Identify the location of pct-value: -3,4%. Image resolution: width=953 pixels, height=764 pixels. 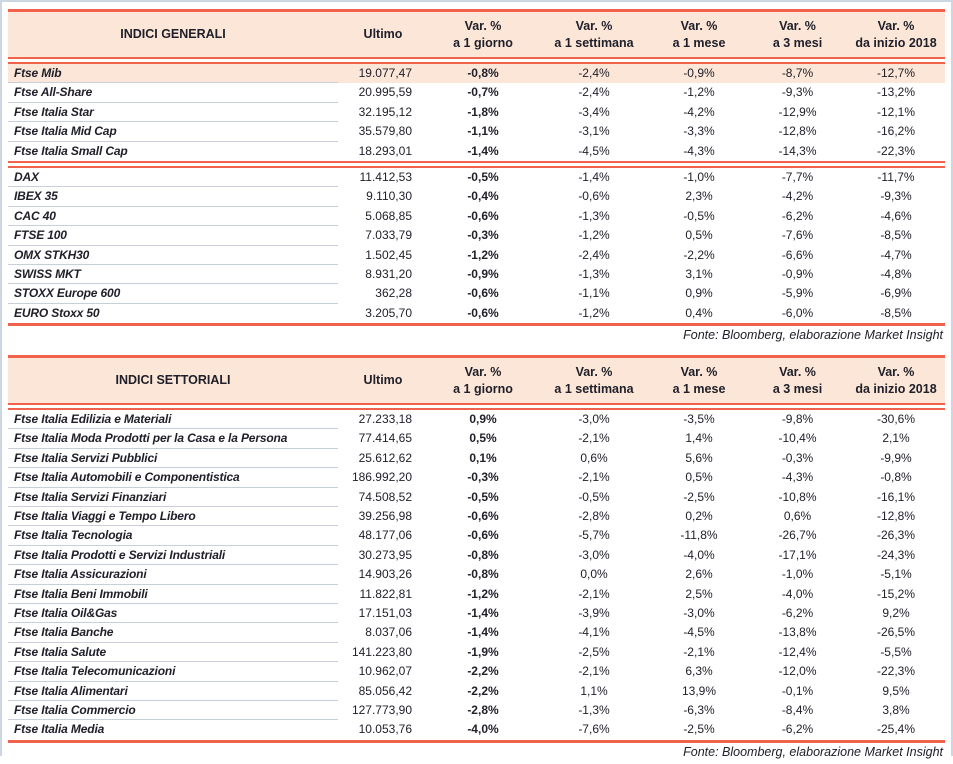
(594, 111).